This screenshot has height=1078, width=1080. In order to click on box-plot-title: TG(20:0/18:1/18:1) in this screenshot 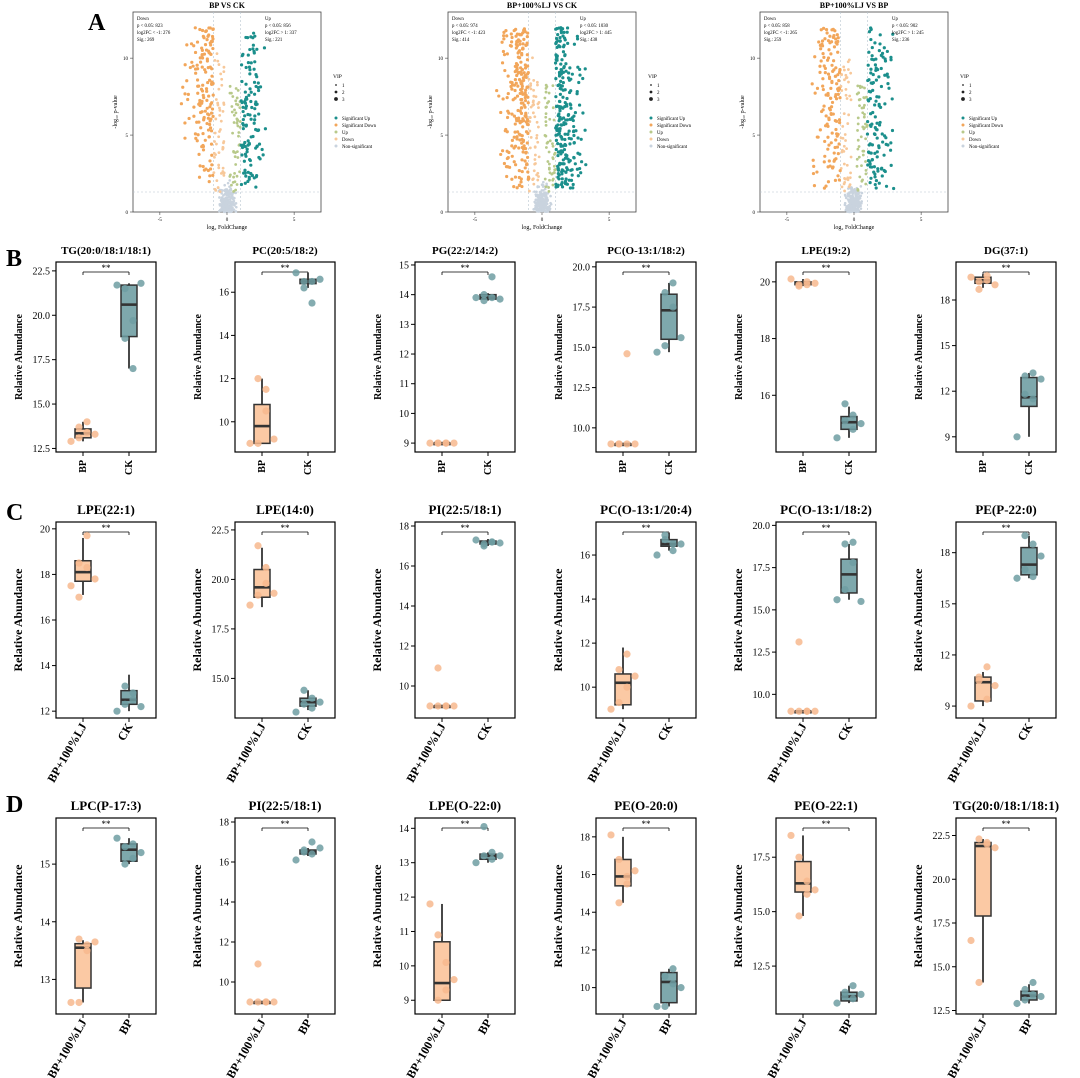, I will do `click(1006, 805)`.